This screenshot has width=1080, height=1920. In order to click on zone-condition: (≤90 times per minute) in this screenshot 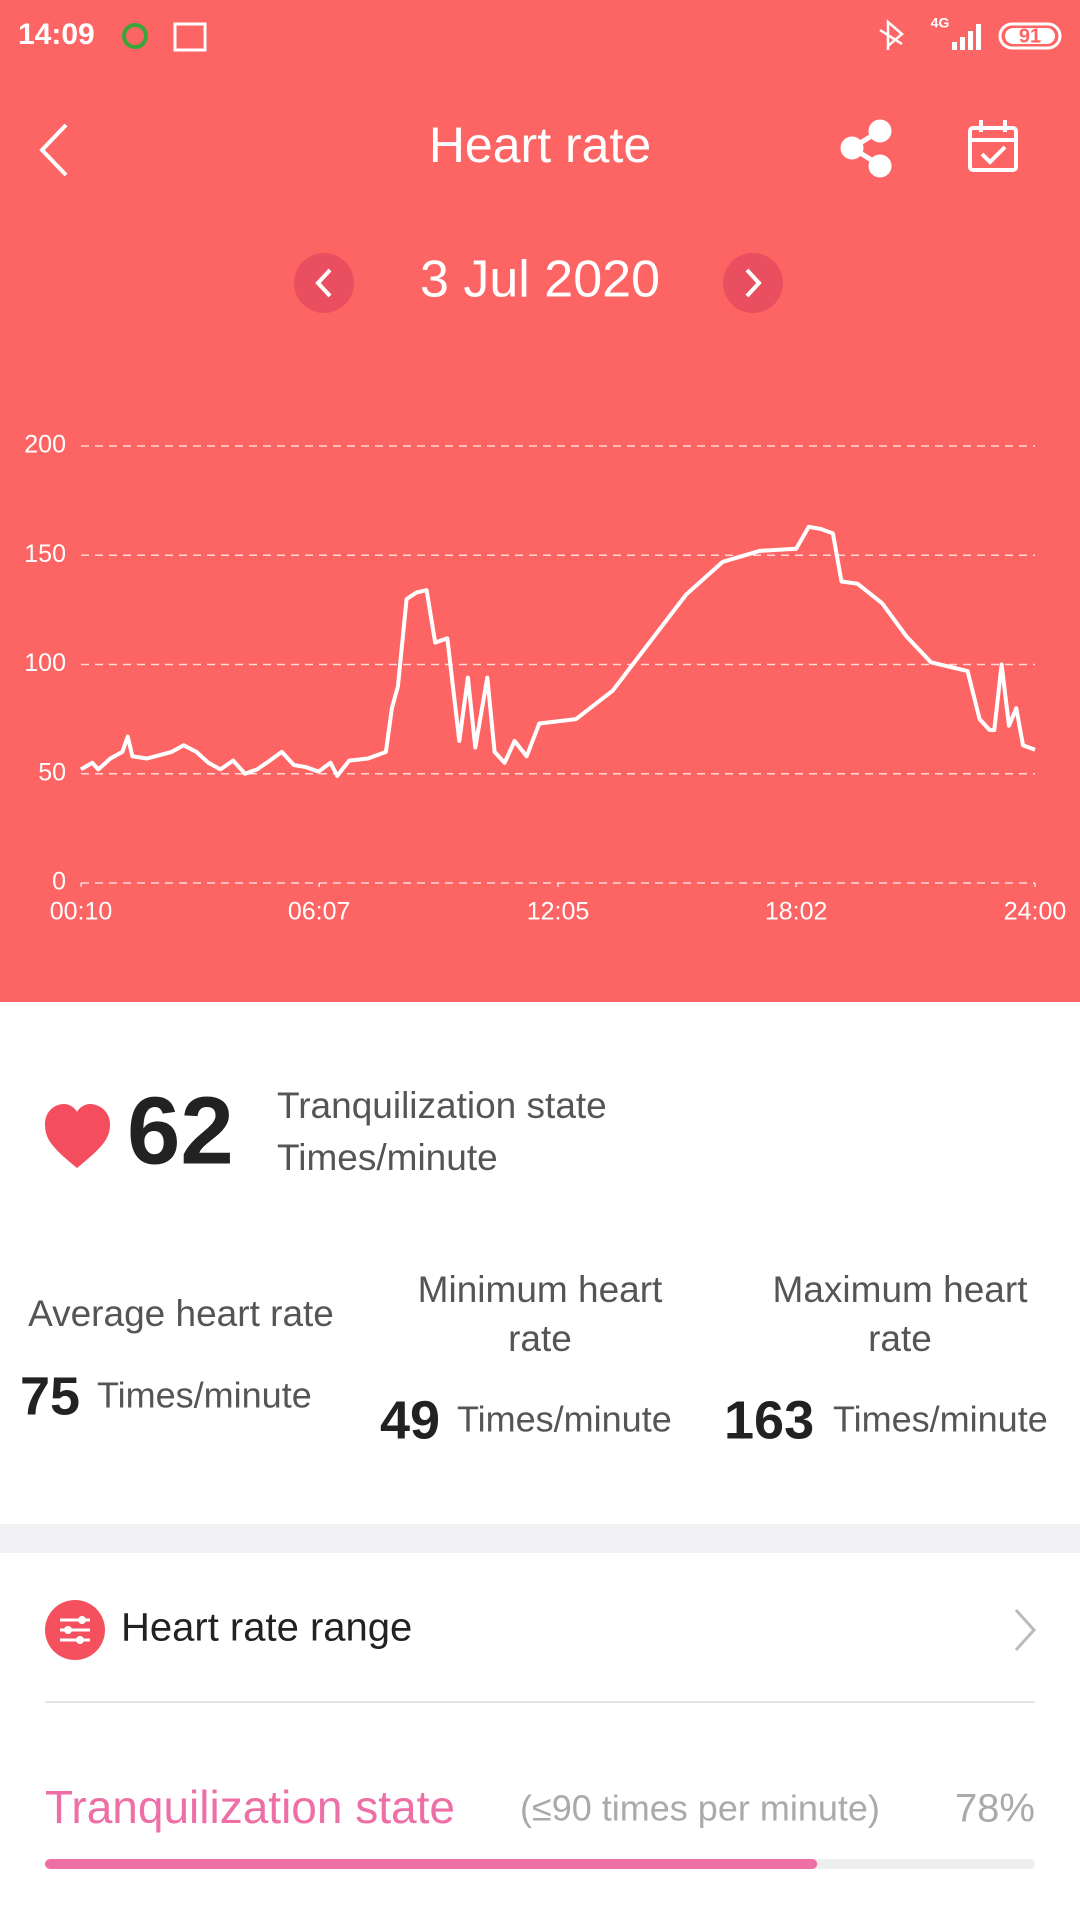, I will do `click(700, 1808)`.